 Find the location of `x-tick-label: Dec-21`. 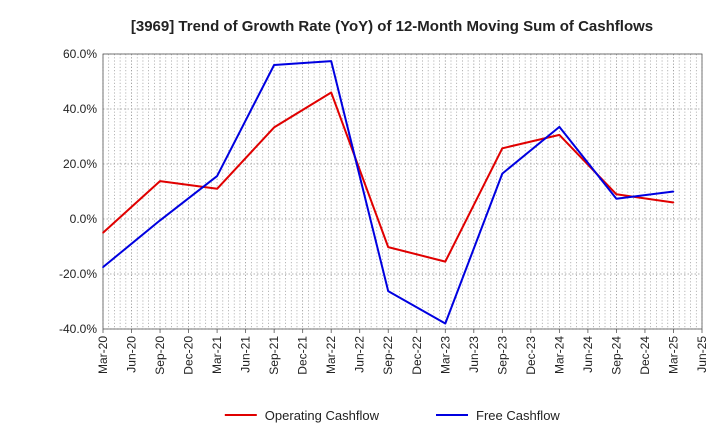

x-tick-label: Dec-21 is located at coordinates (303, 355).